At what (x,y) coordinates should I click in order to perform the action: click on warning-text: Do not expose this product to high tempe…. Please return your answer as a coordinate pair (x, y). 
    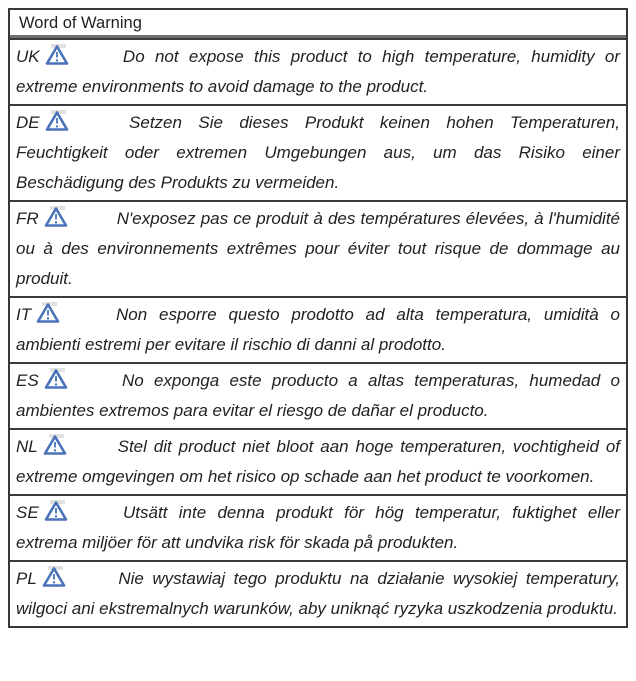
    Looking at the image, I should click on (318, 71).